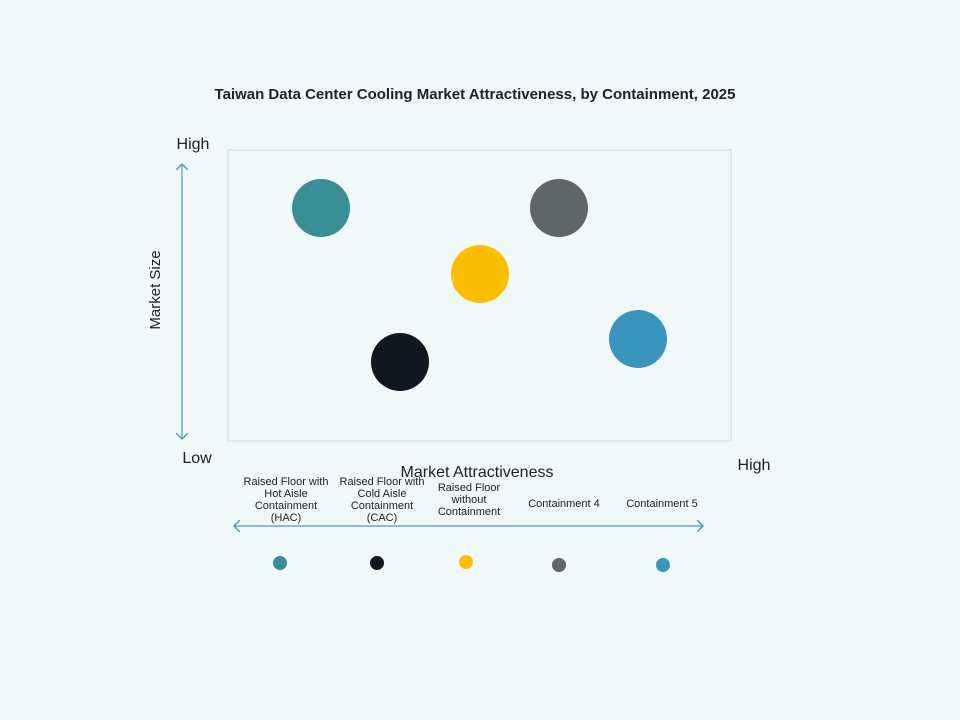 This screenshot has height=720, width=960. What do you see at coordinates (754, 465) in the screenshot?
I see `x-high: High` at bounding box center [754, 465].